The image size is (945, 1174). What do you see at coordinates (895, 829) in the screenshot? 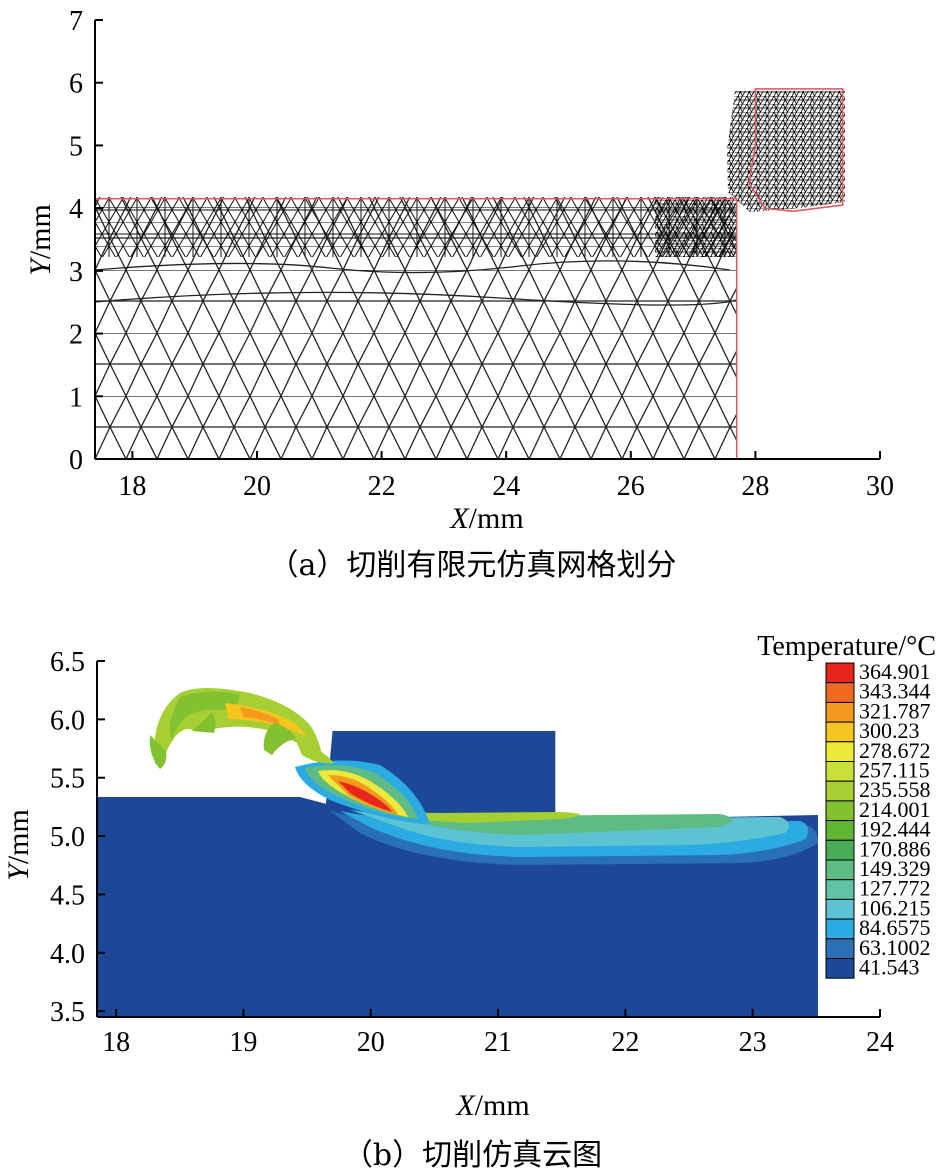
I see `legend-value: 192.444` at bounding box center [895, 829].